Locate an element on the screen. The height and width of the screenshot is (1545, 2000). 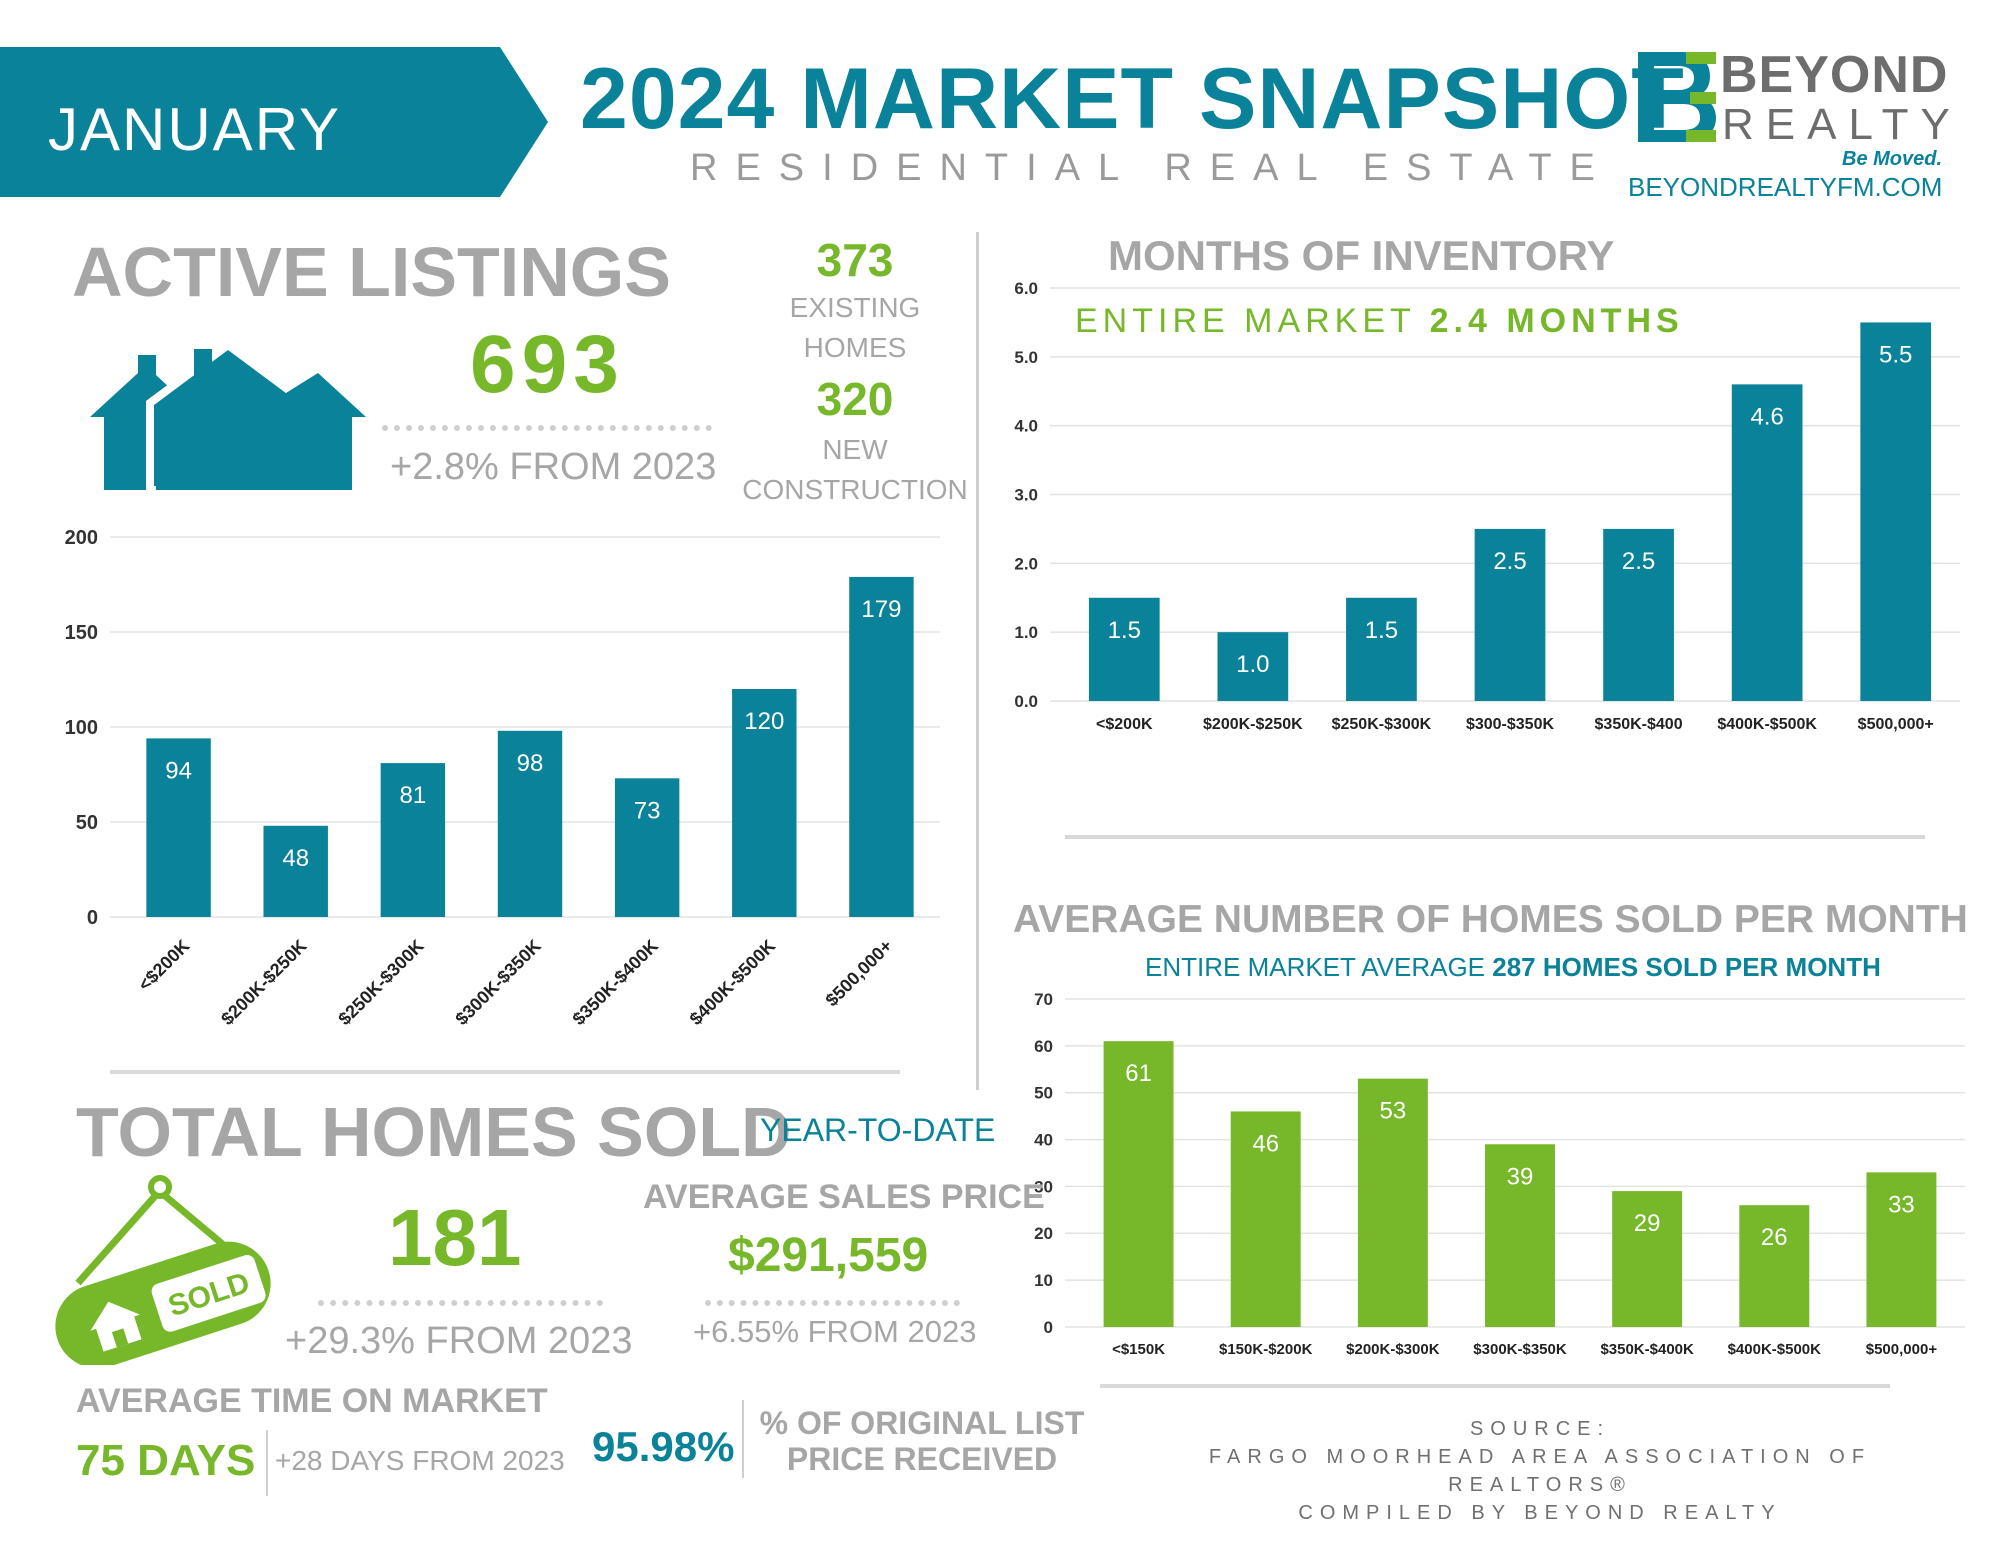
source-line-3: COMPILED BY BEYOND REALTY is located at coordinates (1540, 1513).